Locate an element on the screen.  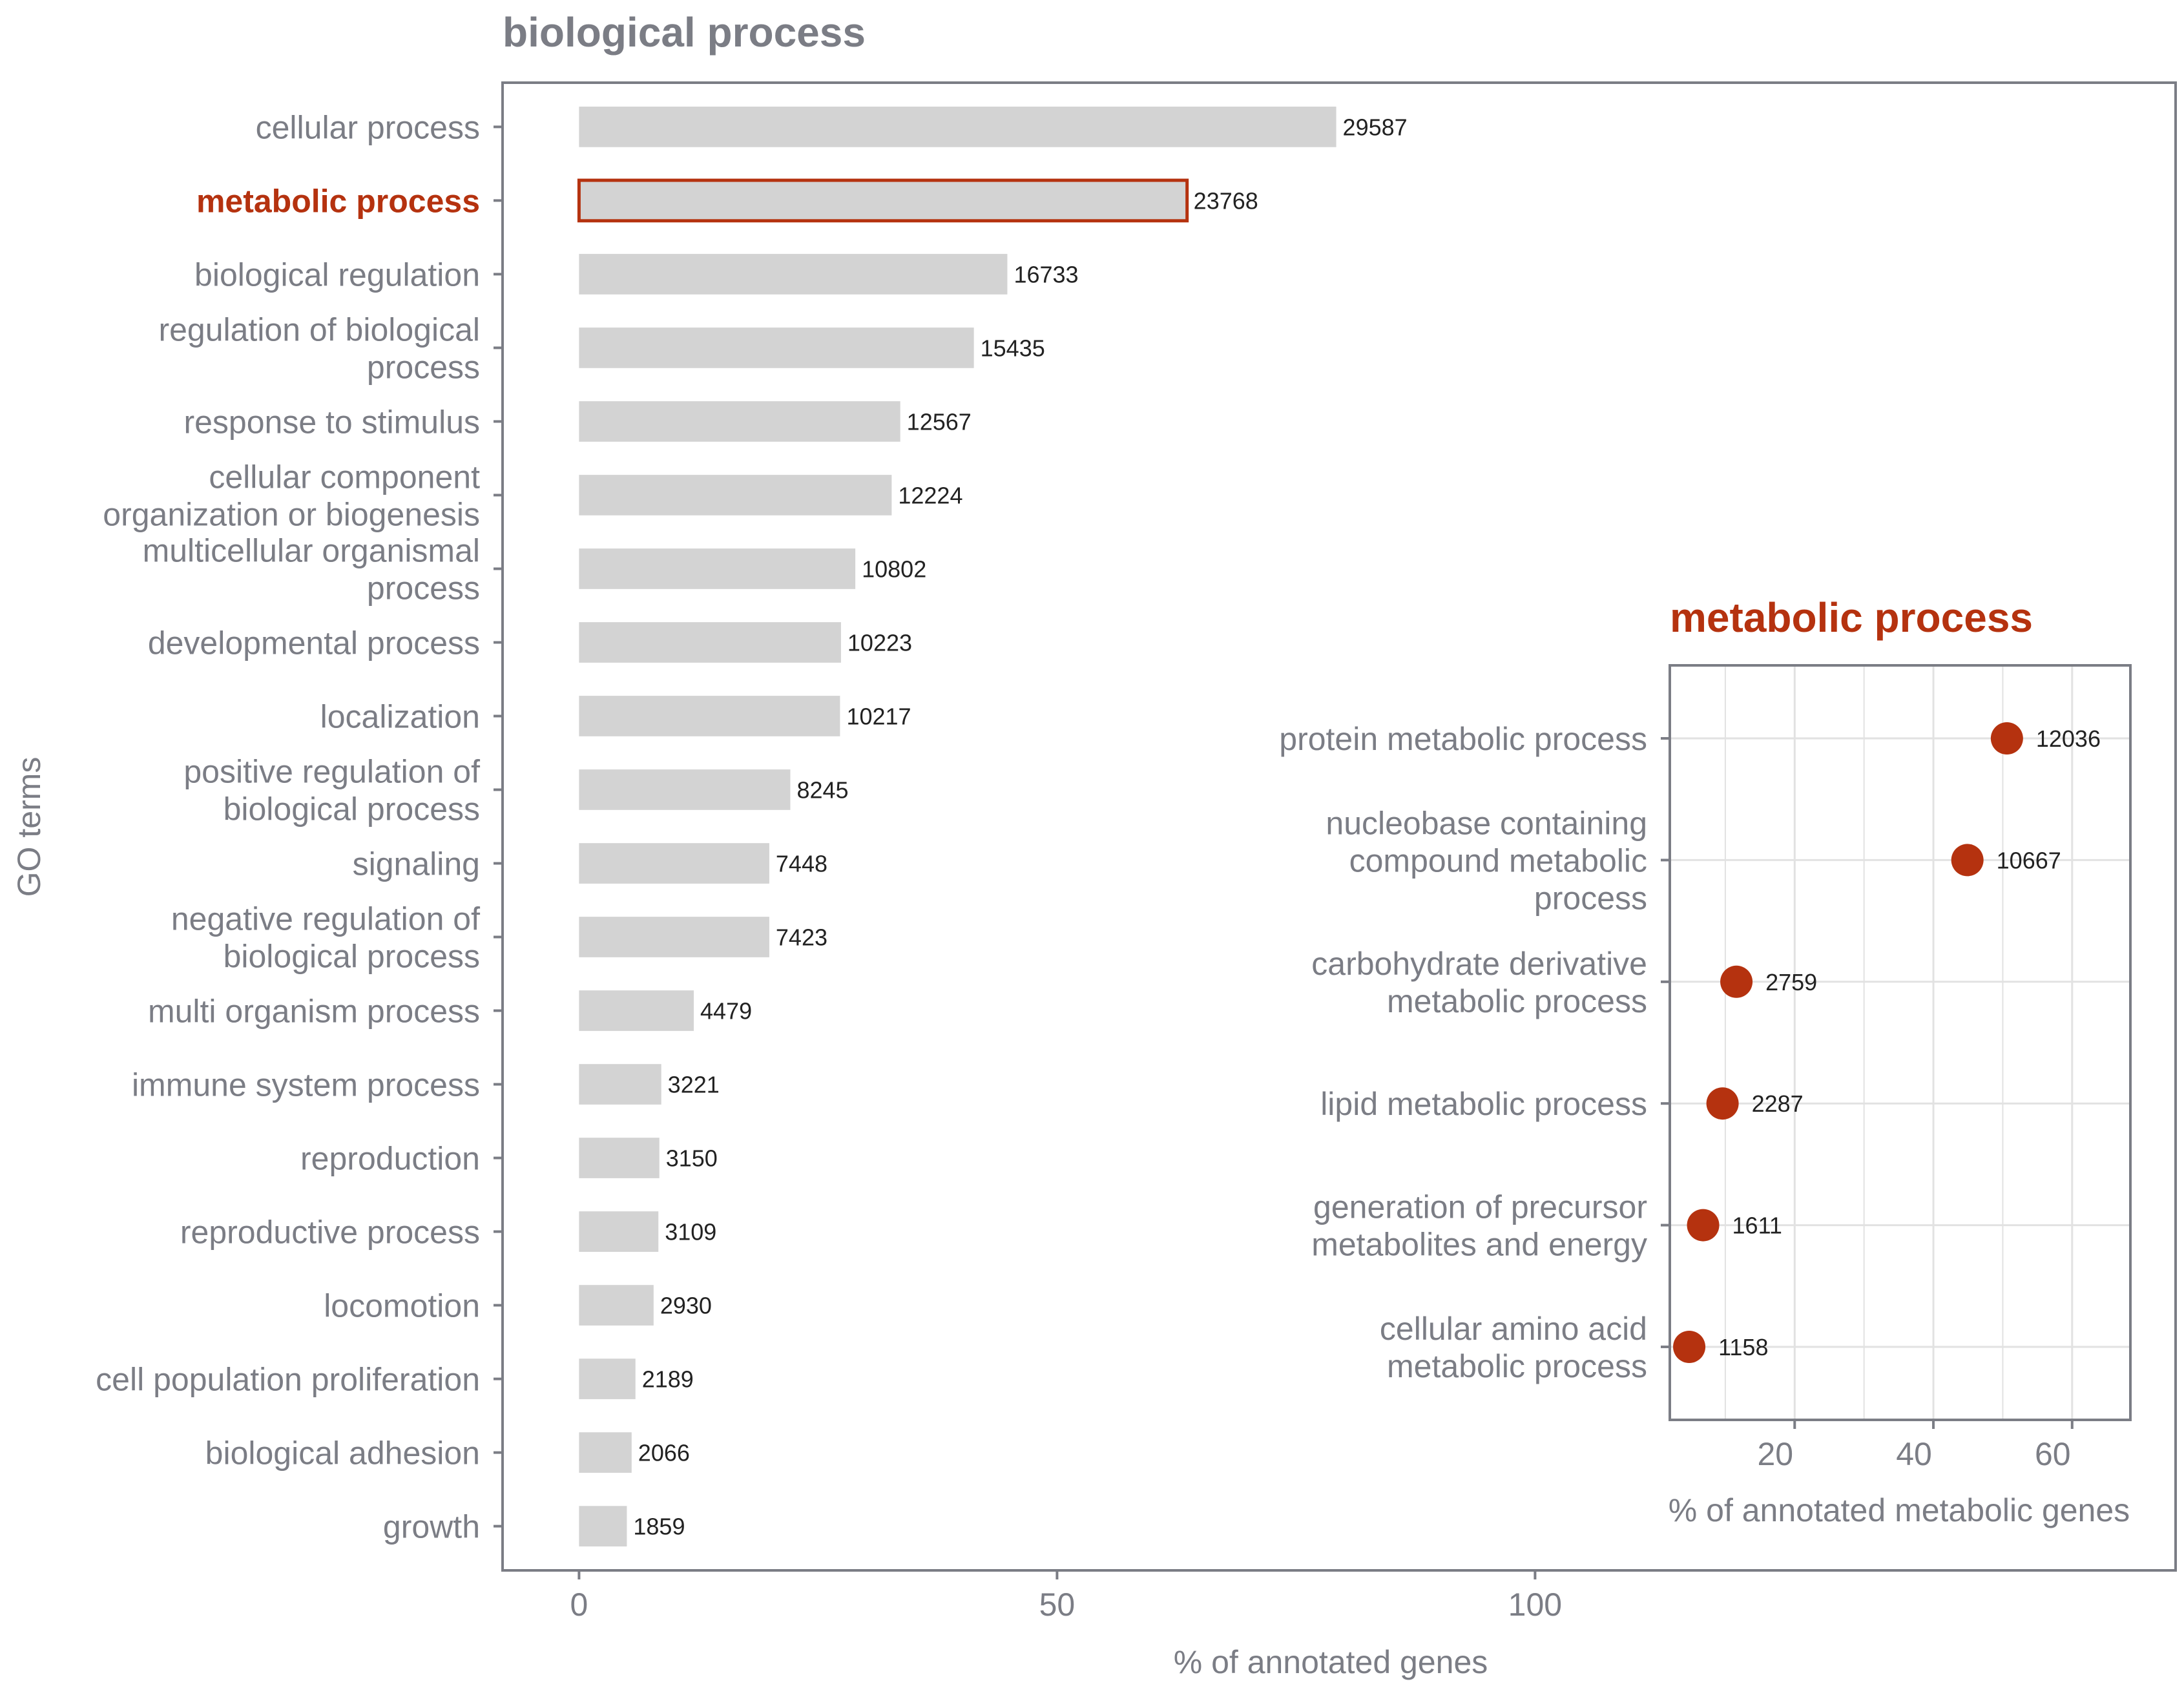
inset-category-label: cellular amino acid metabolic process is located at coordinates (1514, 1347).